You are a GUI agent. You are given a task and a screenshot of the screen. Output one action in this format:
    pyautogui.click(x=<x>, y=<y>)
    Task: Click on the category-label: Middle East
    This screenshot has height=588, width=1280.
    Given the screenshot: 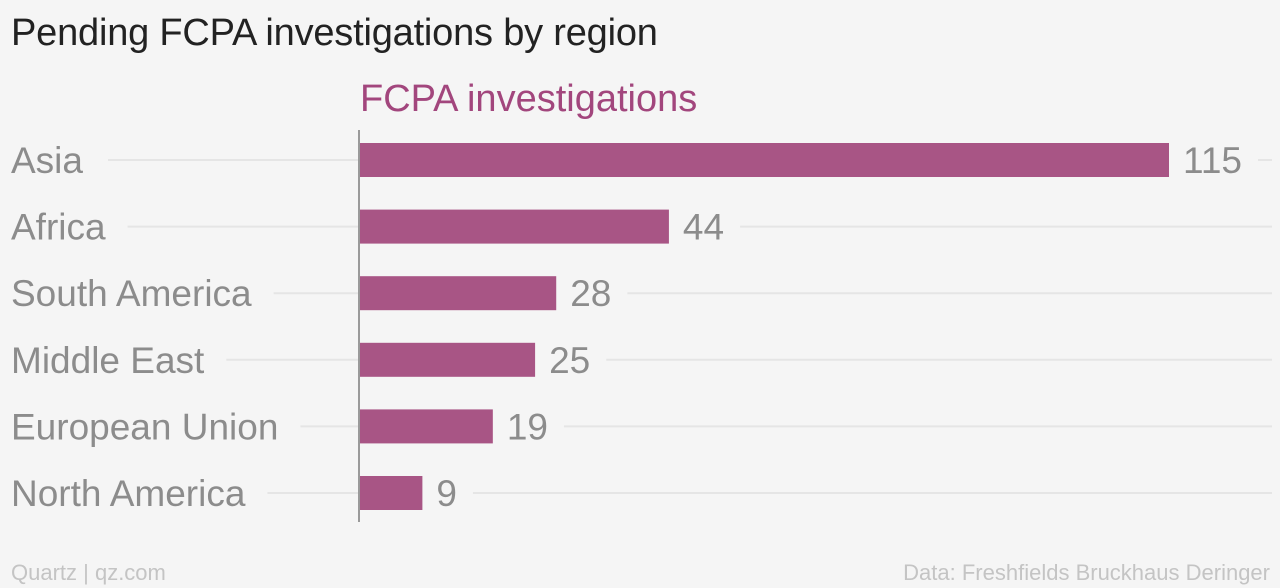 What is the action you would take?
    pyautogui.click(x=108, y=360)
    